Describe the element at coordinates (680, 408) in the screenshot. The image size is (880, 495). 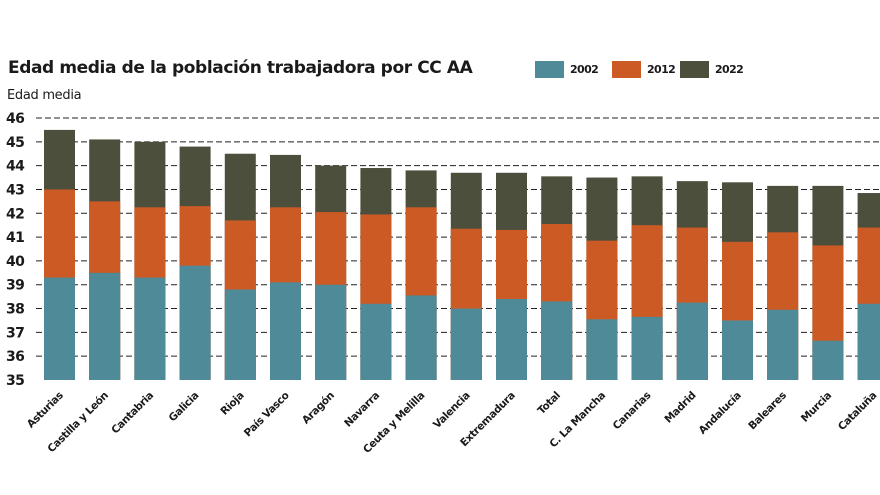
I see `x-tick-label: Madrid` at that location.